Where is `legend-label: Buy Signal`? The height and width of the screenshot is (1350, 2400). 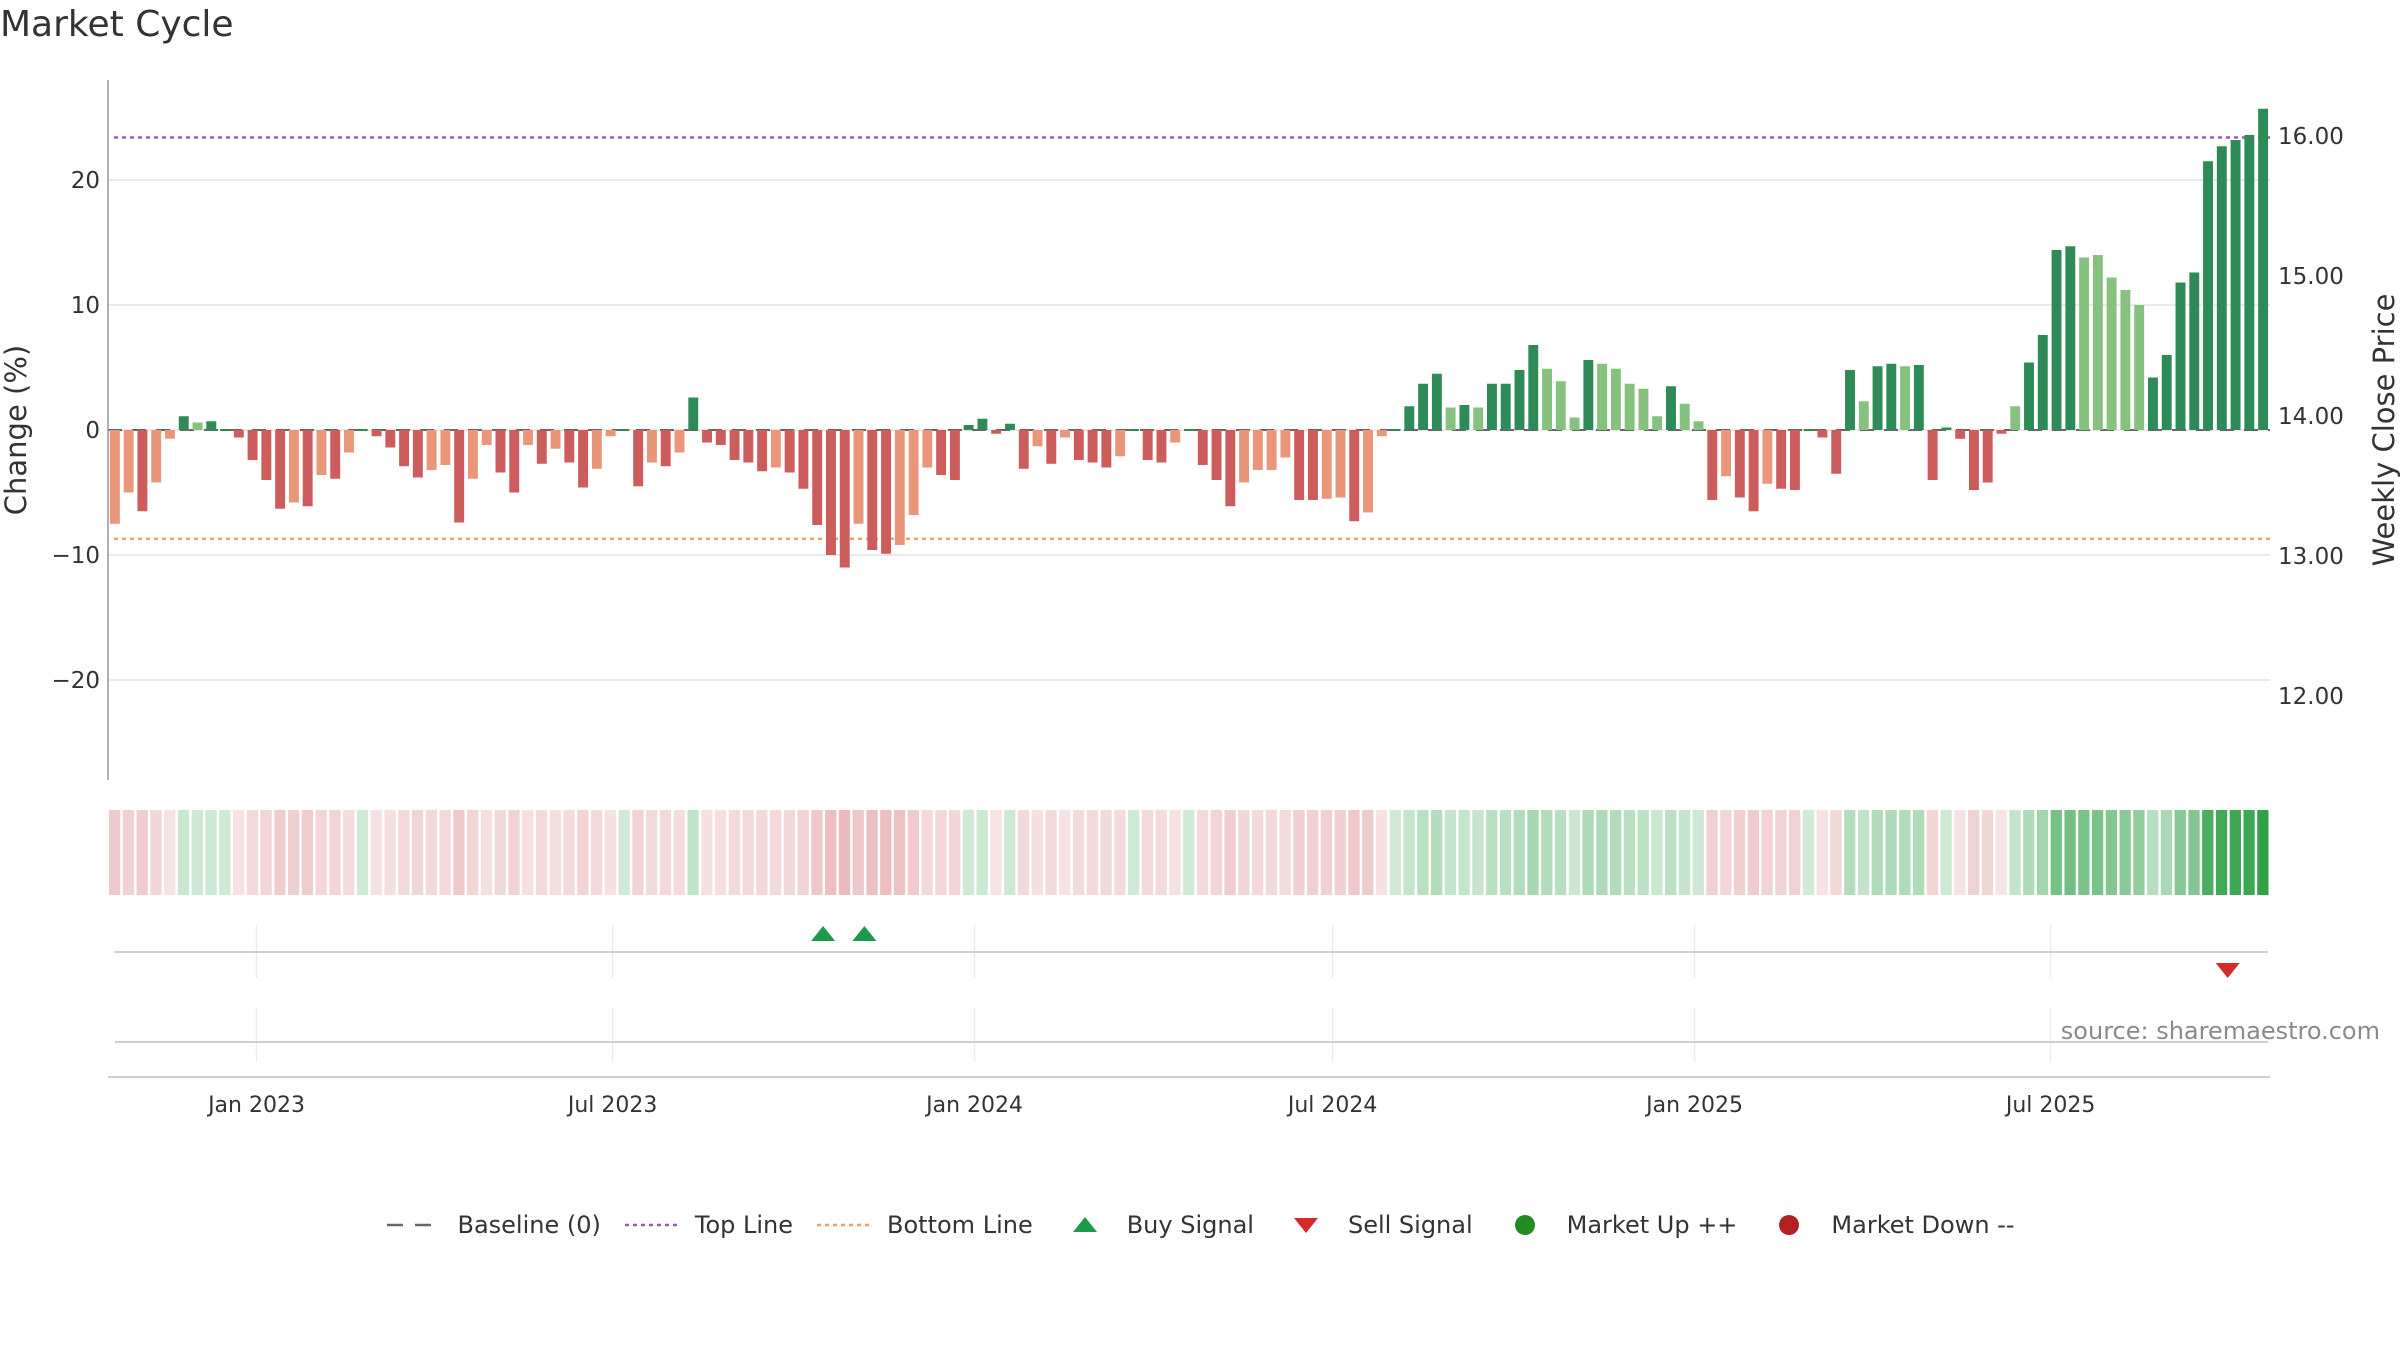
legend-label: Buy Signal is located at coordinates (1190, 1225).